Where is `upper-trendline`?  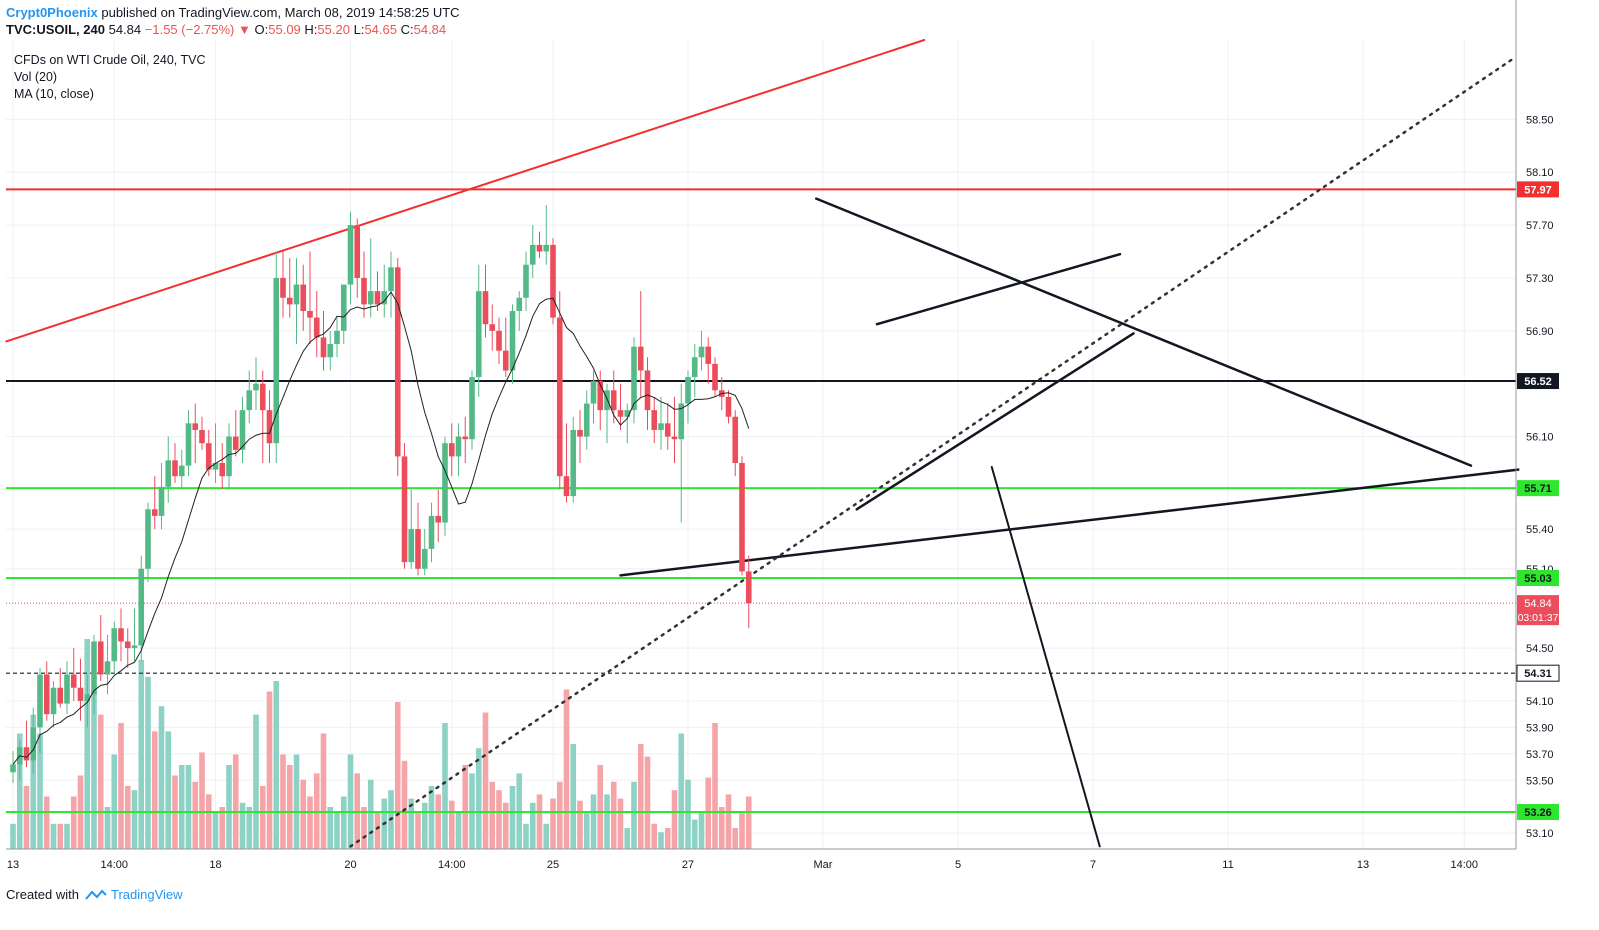 upper-trendline is located at coordinates (1144, 332).